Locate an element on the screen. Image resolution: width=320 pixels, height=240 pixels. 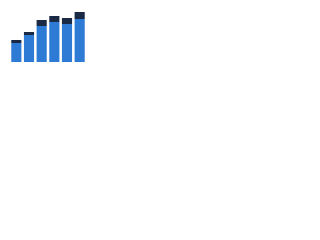
chart is located at coordinates (50, 35).